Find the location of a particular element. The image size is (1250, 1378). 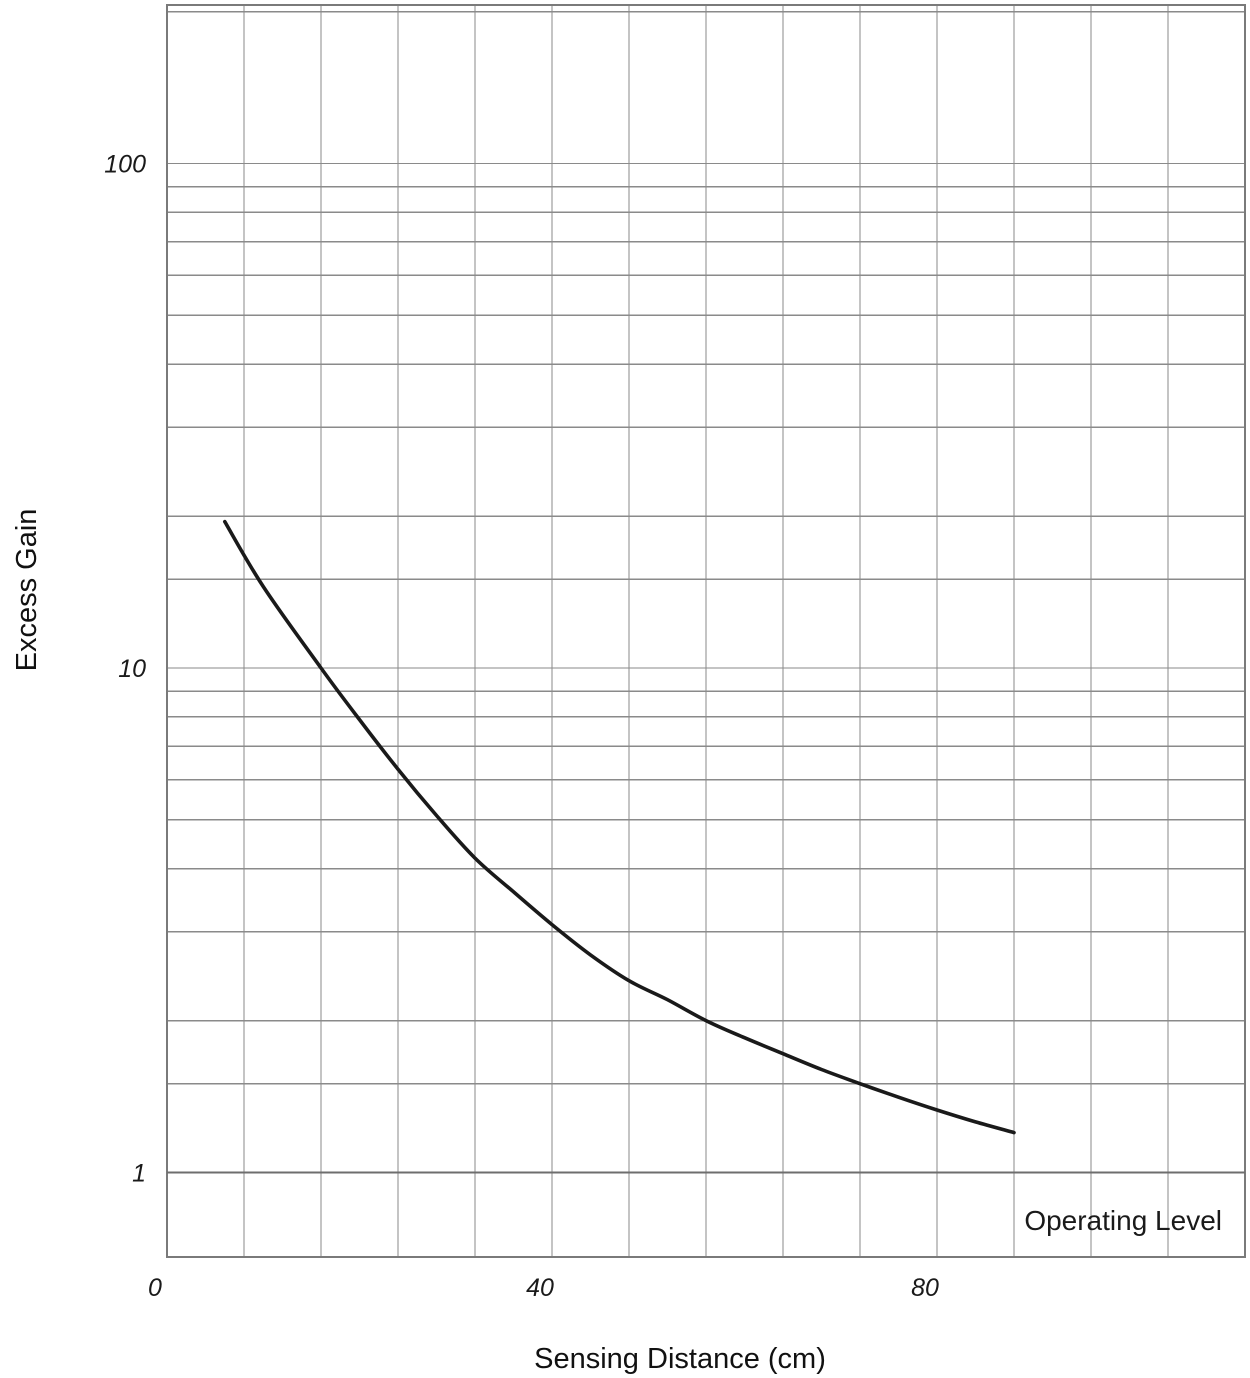

x-tick-label-80: 80 is located at coordinates (925, 1288).